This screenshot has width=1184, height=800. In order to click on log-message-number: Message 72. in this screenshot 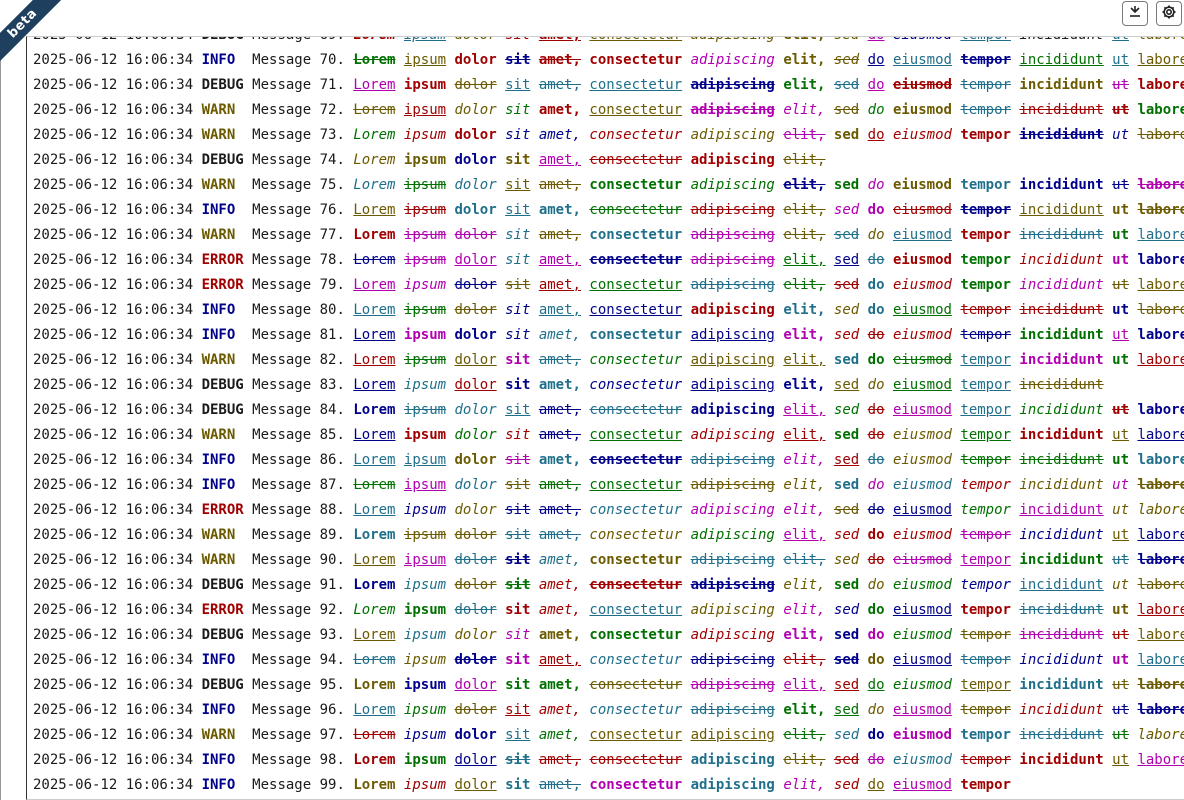, I will do `click(303, 110)`.